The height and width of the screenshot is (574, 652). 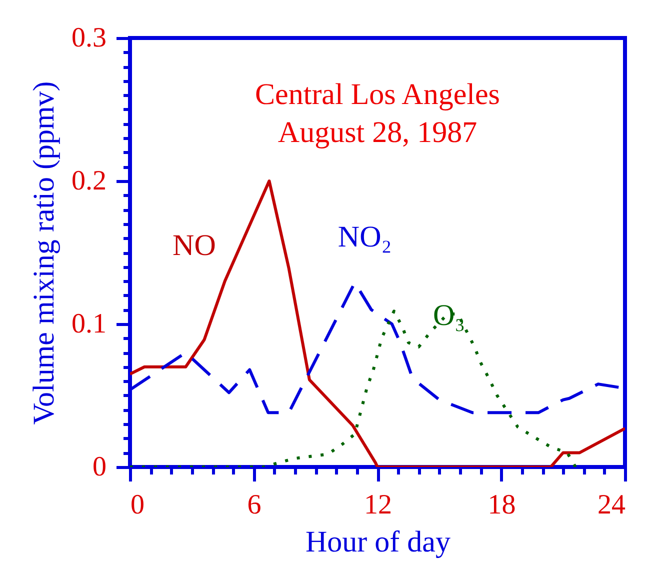 What do you see at coordinates (502, 505) in the screenshot?
I see `x-tick-label: 18` at bounding box center [502, 505].